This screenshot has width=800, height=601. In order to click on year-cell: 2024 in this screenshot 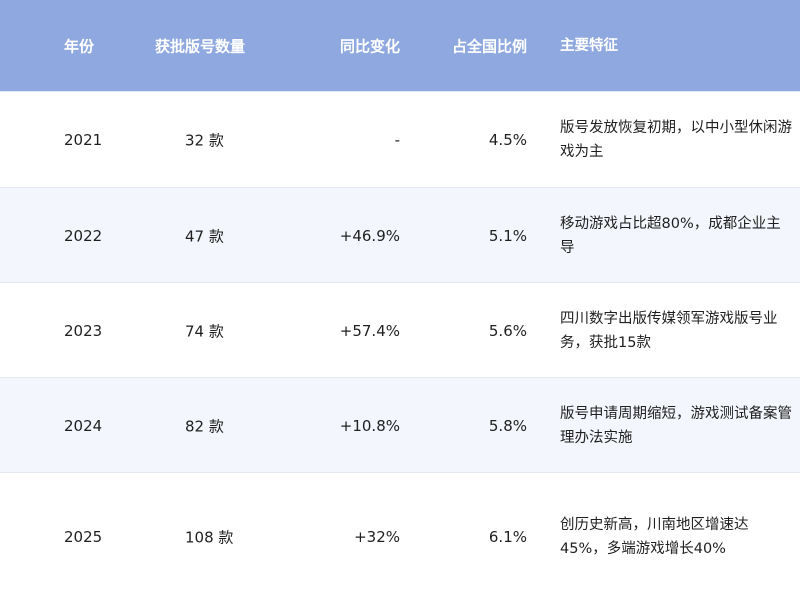, I will do `click(83, 425)`.